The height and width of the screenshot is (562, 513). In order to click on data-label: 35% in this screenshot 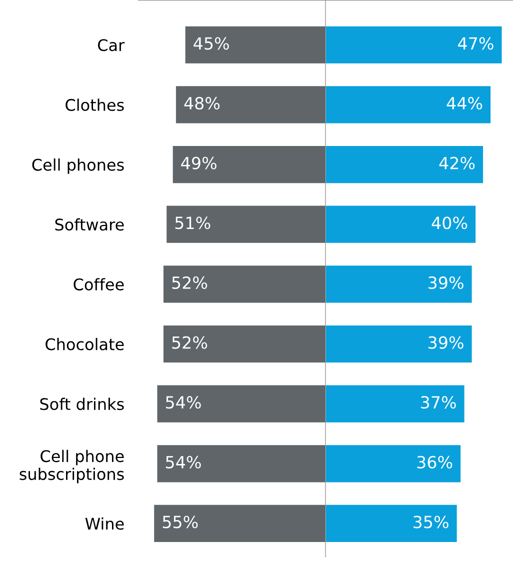, I will do `click(431, 522)`.